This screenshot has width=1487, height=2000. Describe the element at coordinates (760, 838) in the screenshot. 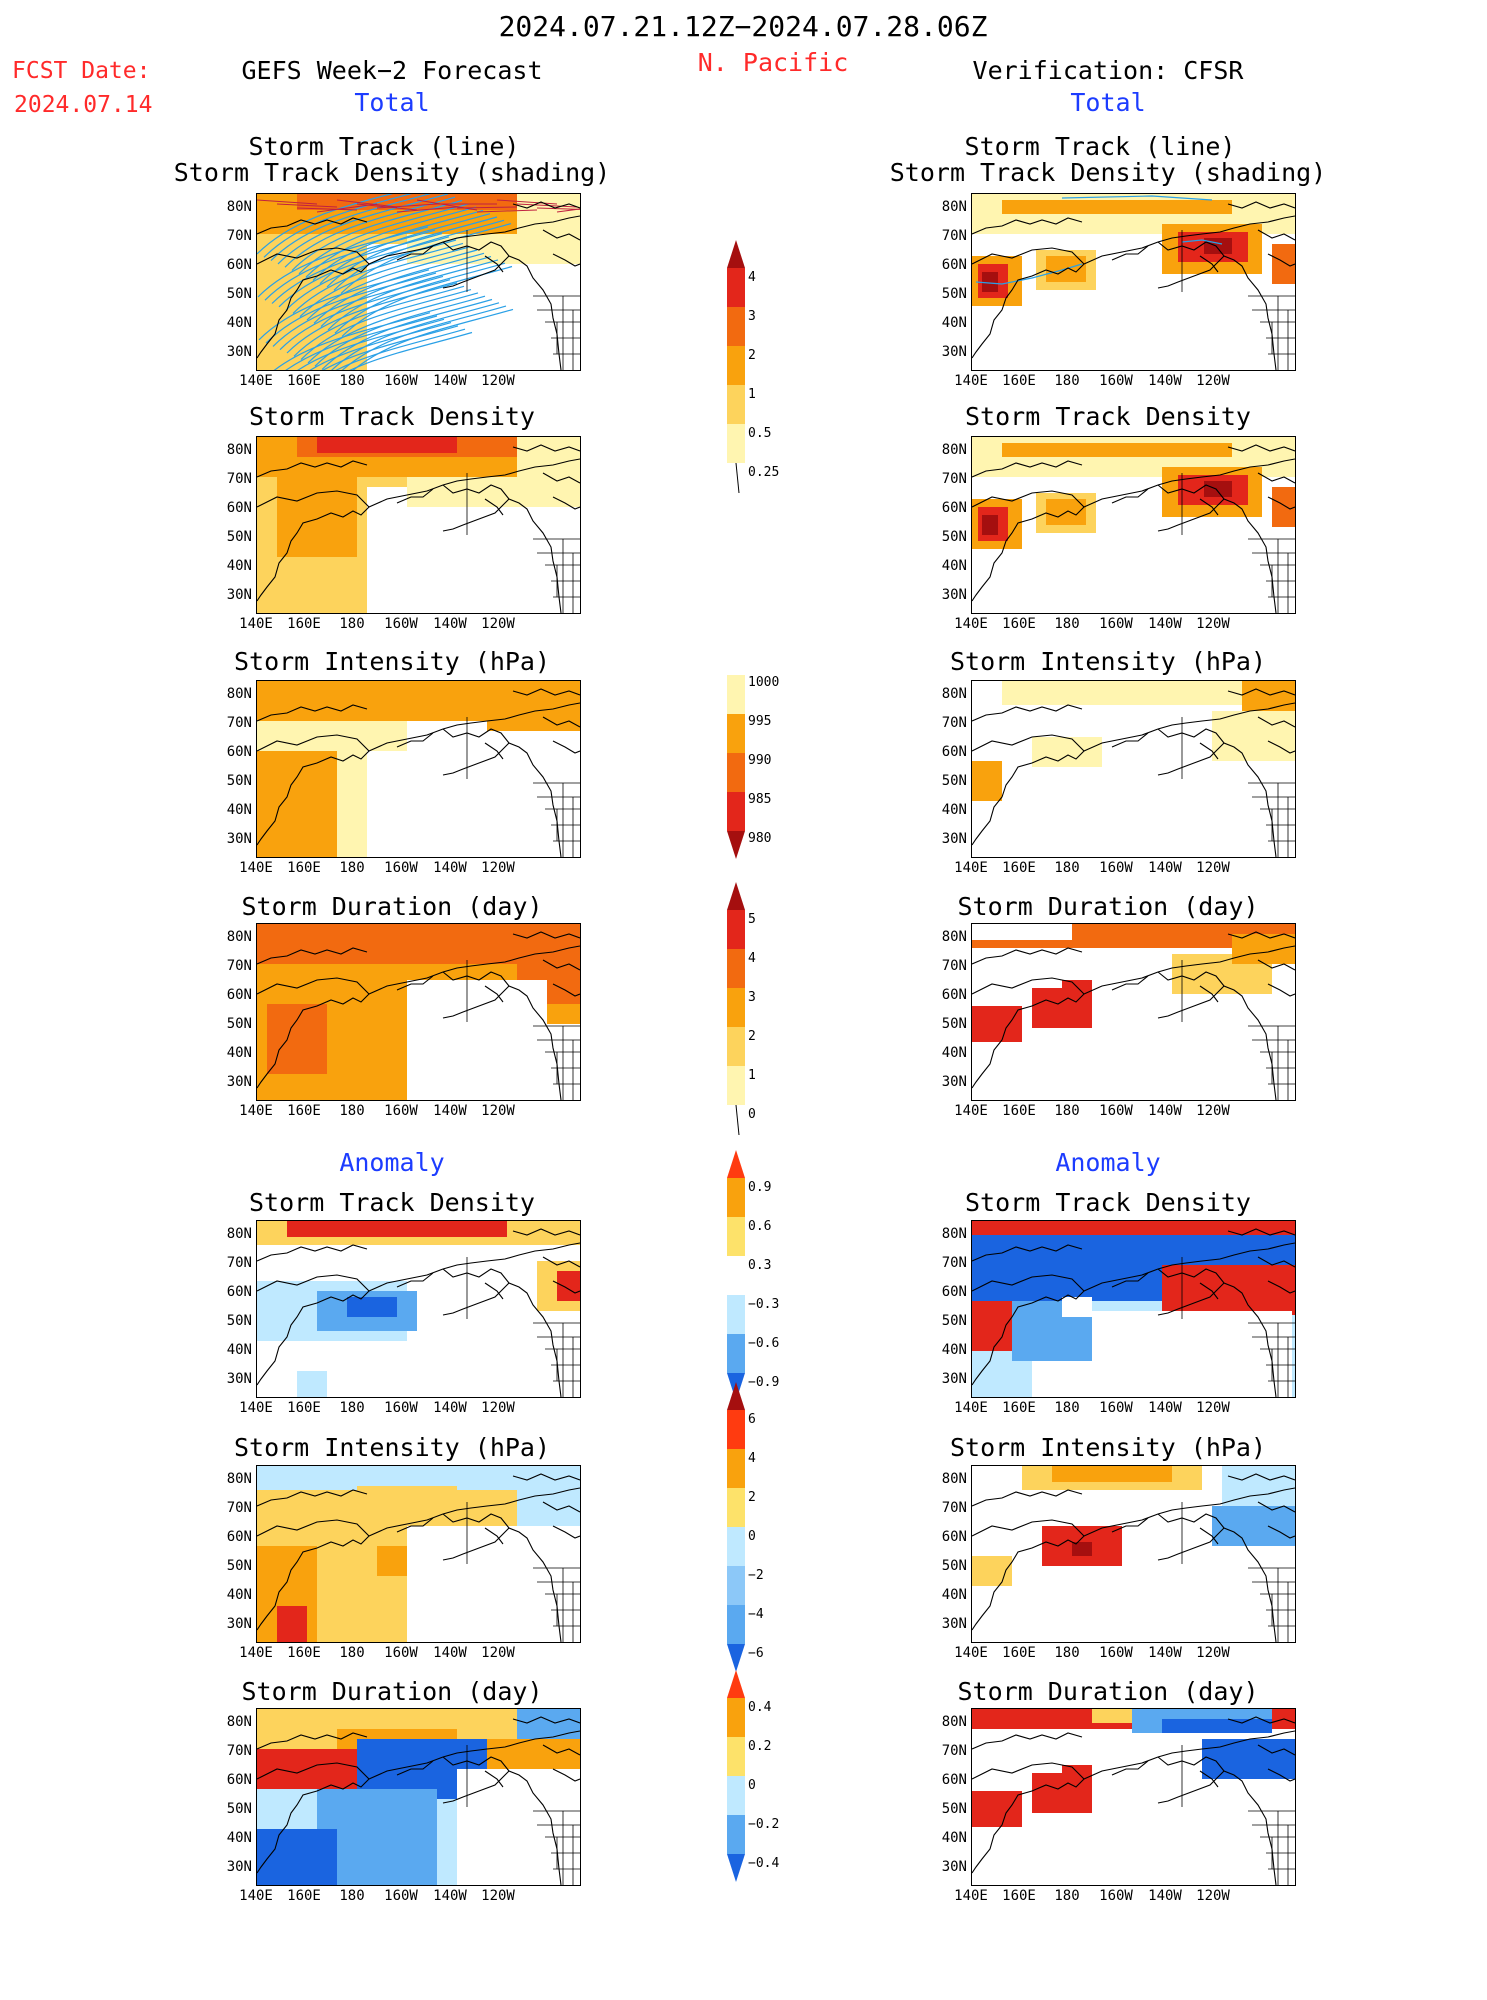

I see `colorbar-tick-label: 980` at that location.